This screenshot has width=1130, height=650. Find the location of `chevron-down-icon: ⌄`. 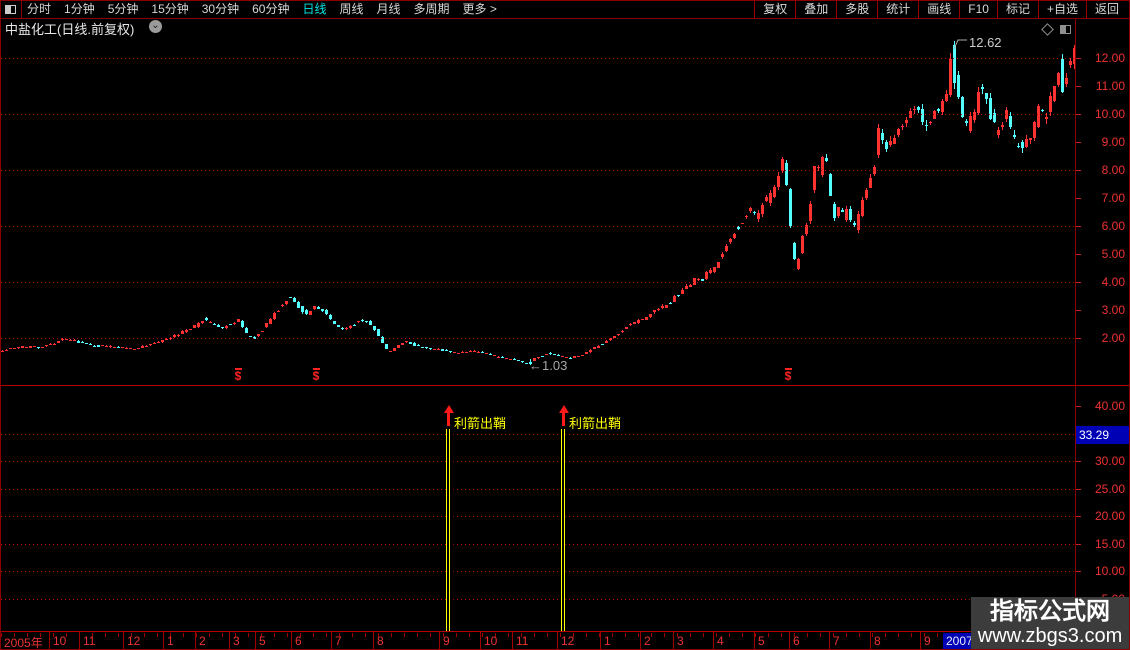

chevron-down-icon: ⌄ is located at coordinates (155, 26).